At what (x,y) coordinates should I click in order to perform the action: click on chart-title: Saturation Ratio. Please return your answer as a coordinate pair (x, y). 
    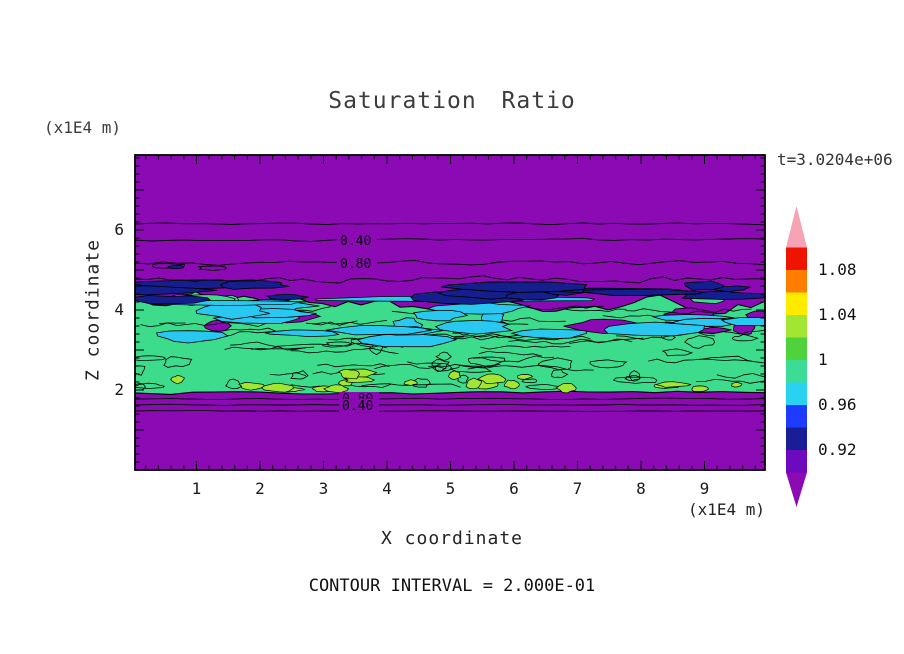
    Looking at the image, I should click on (452, 101).